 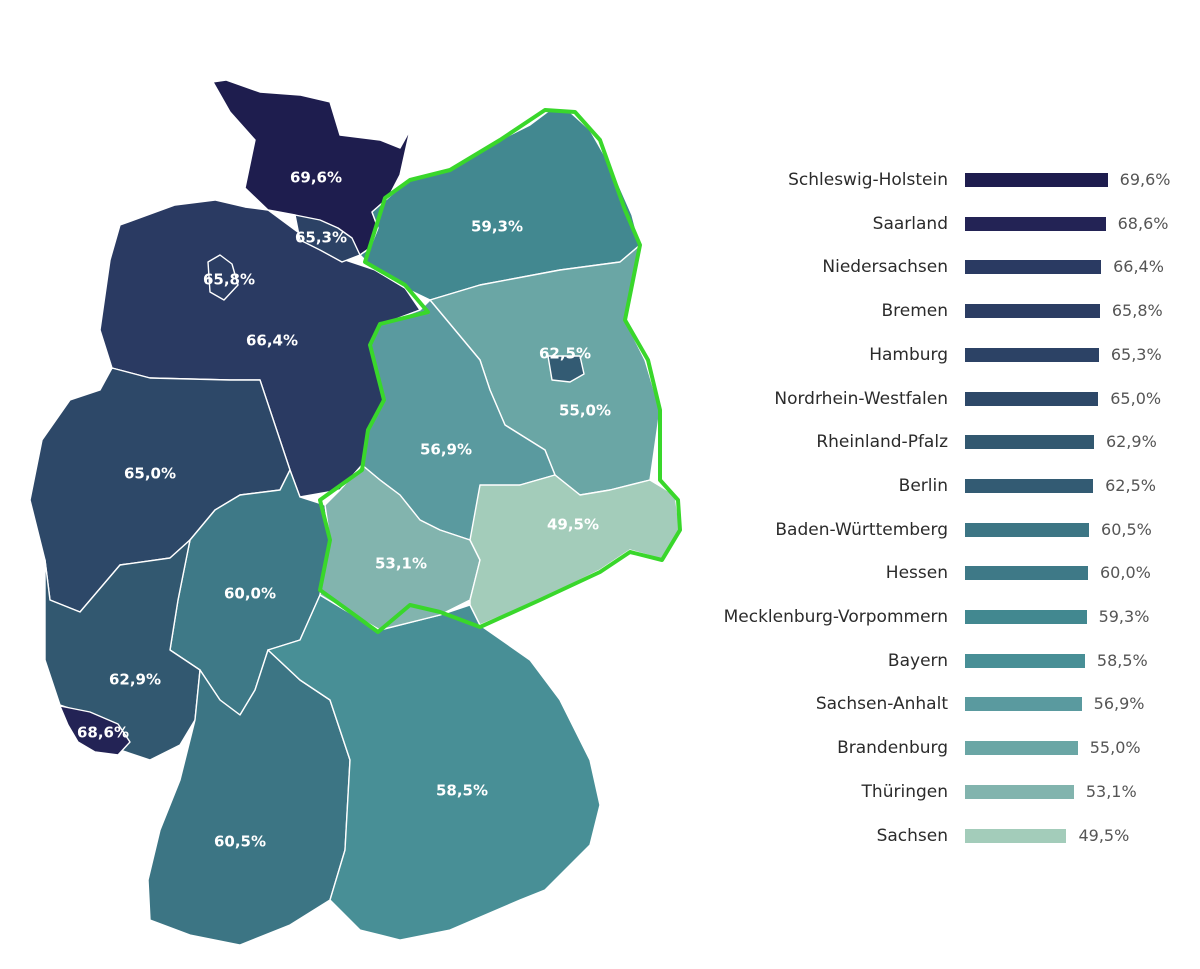 I want to click on bar-value-label: 58,5%, so click(x=1122, y=660).